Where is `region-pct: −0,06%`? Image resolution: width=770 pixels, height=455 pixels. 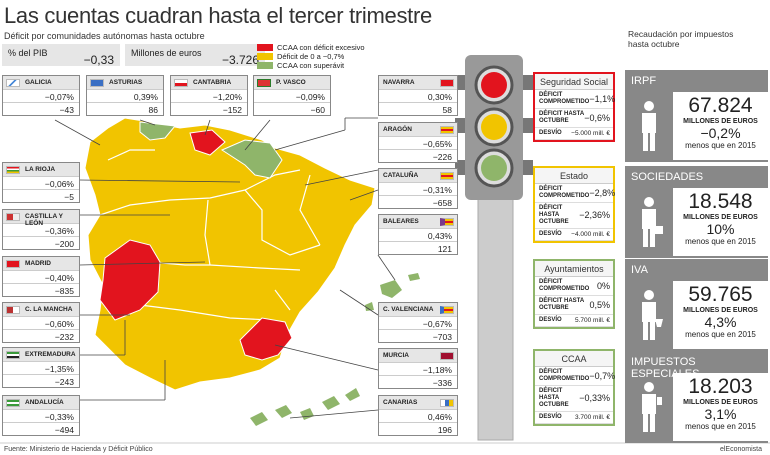
region-pct: −0,06% is located at coordinates (41, 182).